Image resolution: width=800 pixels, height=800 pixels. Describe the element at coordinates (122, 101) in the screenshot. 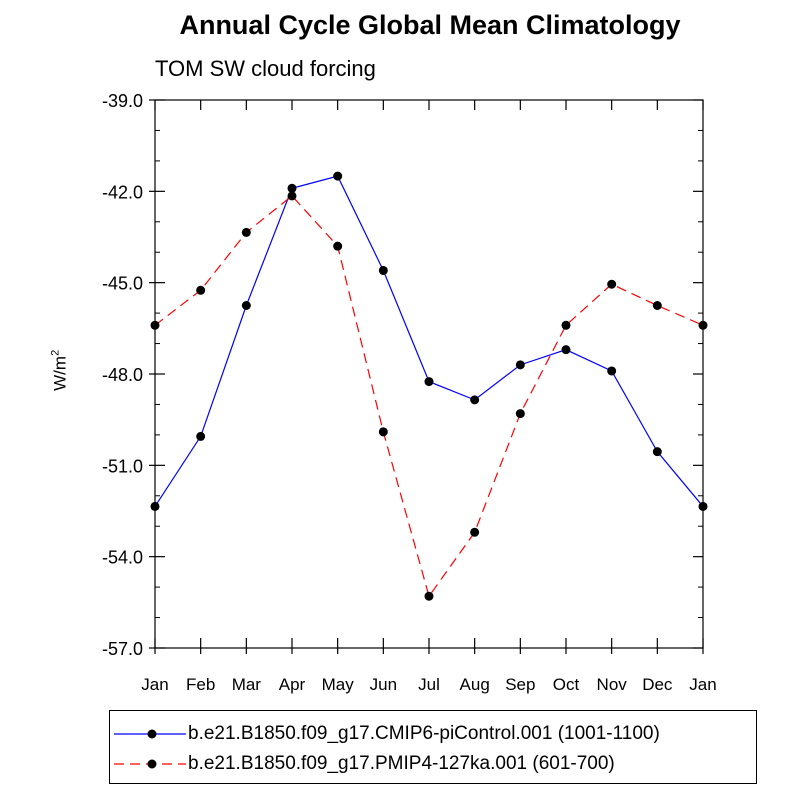

I see `y-tick-label: -39.0` at that location.